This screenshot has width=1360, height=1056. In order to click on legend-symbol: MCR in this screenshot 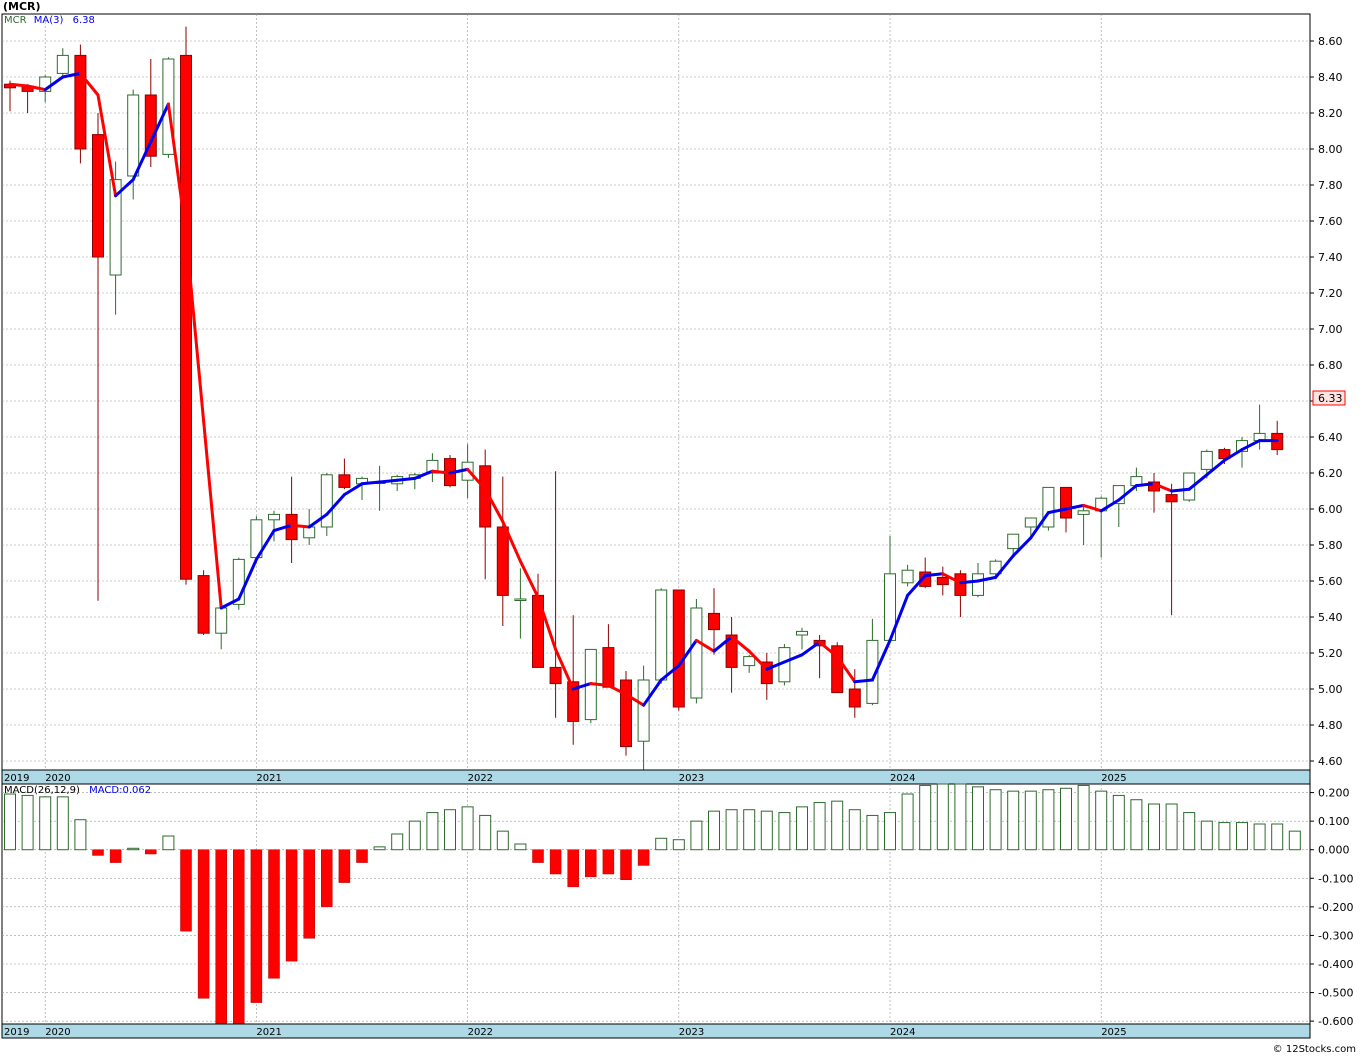, I will do `click(15, 20)`.